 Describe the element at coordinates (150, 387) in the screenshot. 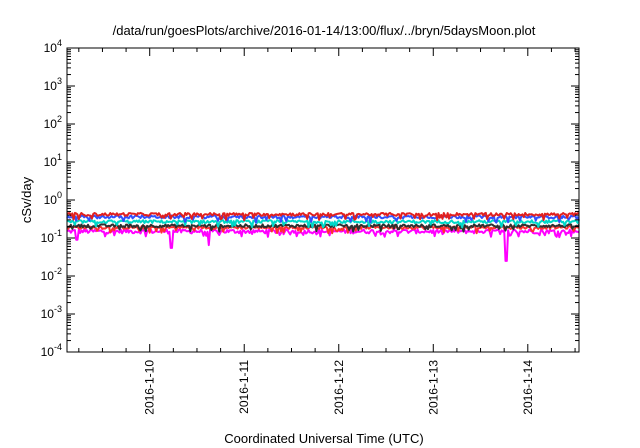

I see `x-tick-label: 2016-1-10` at that location.